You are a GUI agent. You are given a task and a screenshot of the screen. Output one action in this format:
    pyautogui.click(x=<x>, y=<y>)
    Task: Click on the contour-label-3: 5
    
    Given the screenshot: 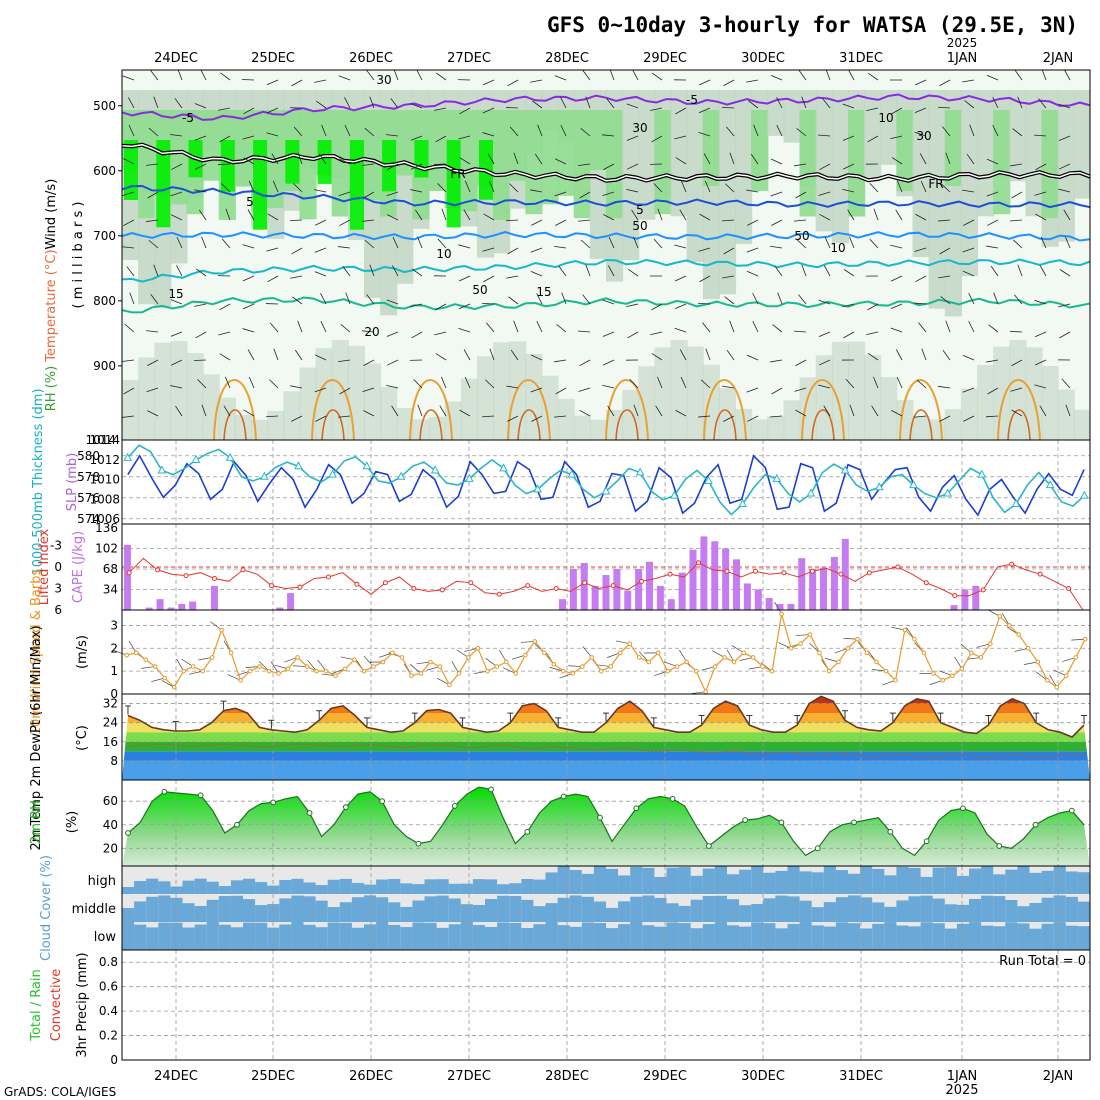 What is the action you would take?
    pyautogui.click(x=640, y=210)
    